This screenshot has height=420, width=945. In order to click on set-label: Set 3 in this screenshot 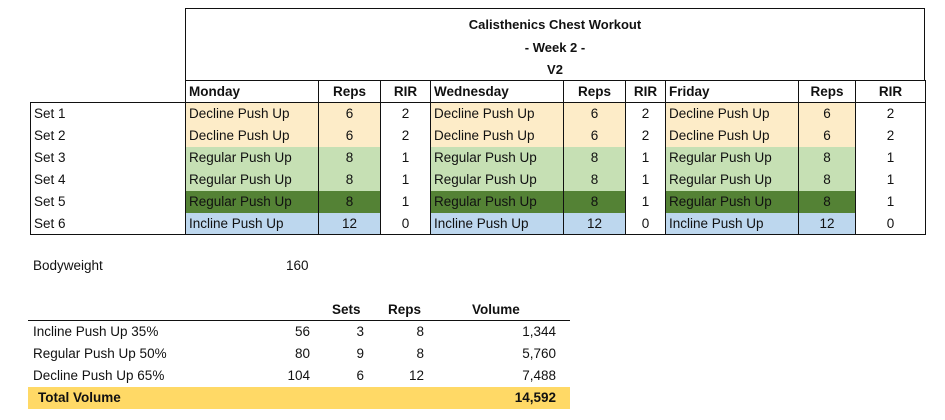, I will do `click(108, 157)`.